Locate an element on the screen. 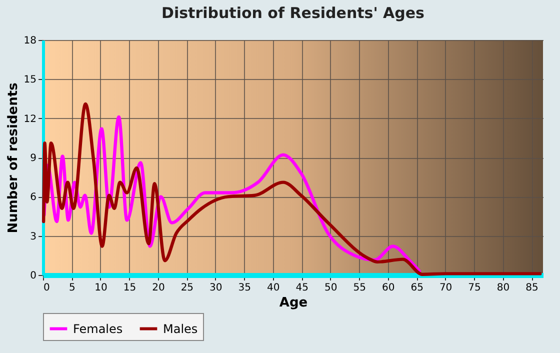 The image size is (560, 353). x-tick-label: 50 is located at coordinates (331, 288).